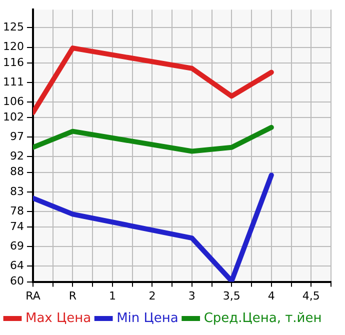  Describe the element at coordinates (17, 245) in the screenshot. I see `y-tick-label: 69` at that location.